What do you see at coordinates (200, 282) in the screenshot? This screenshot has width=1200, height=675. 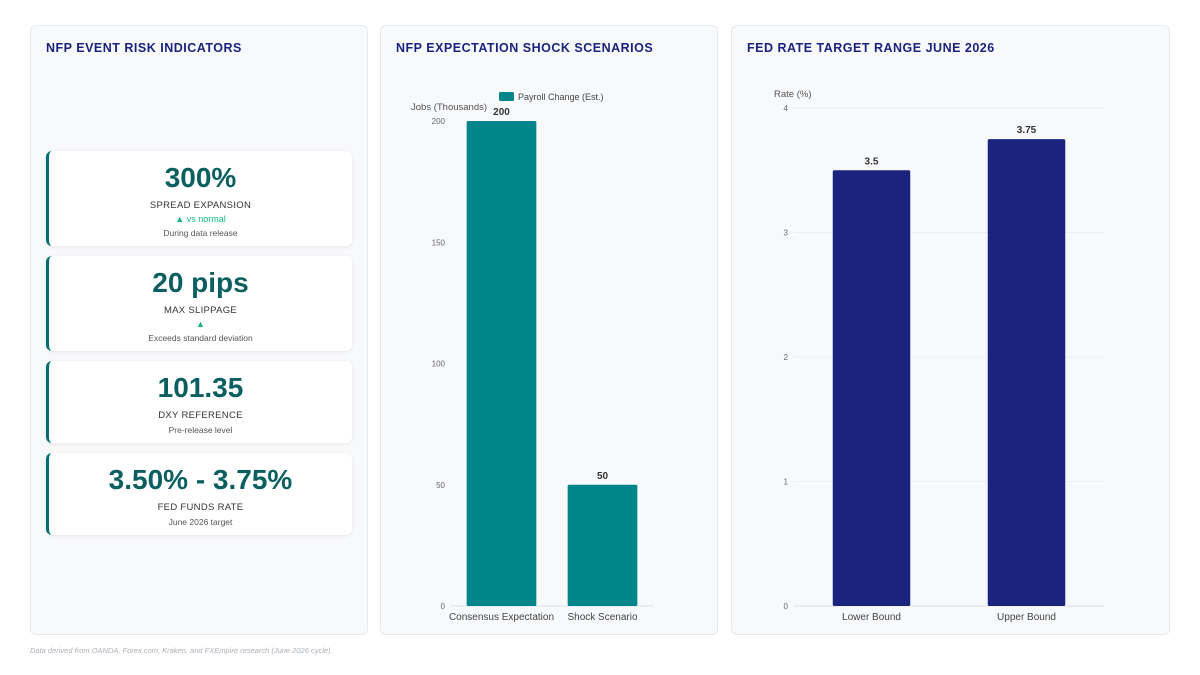 I see `kpi-value: 20 pips` at bounding box center [200, 282].